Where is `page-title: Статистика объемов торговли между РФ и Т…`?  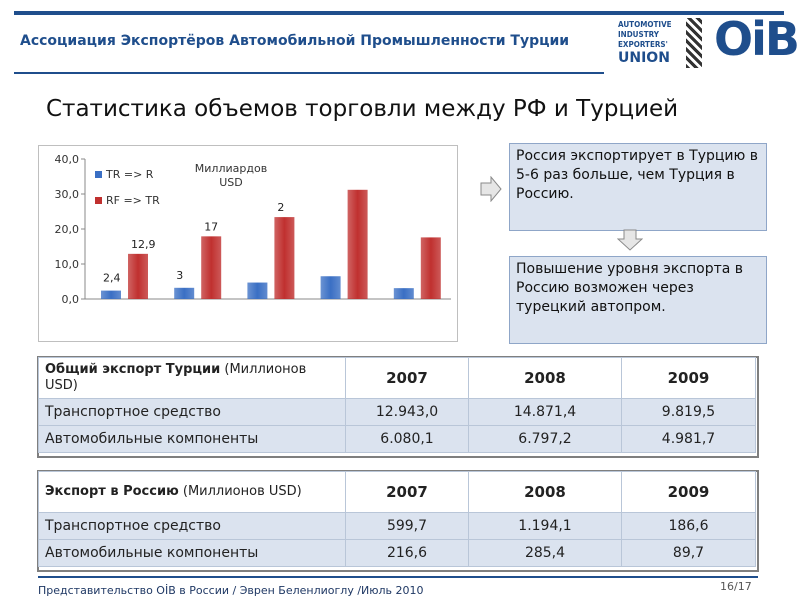
page-title: Статистика объемов торговли между РФ и Т… is located at coordinates (362, 109).